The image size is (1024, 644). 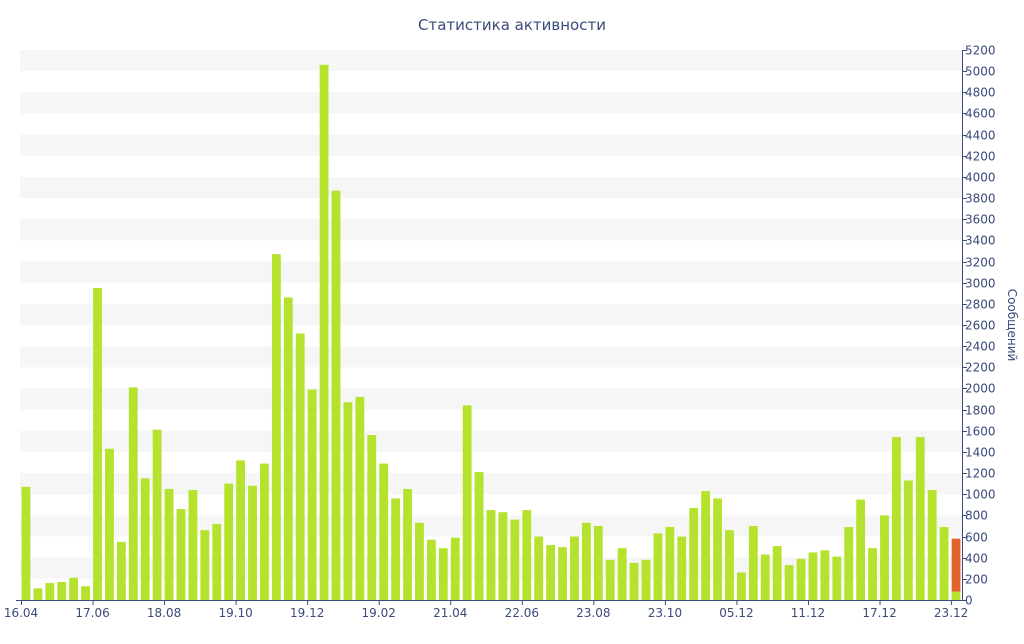 What do you see at coordinates (980, 432) in the screenshot?
I see `y-tick-label: 1600` at bounding box center [980, 432].